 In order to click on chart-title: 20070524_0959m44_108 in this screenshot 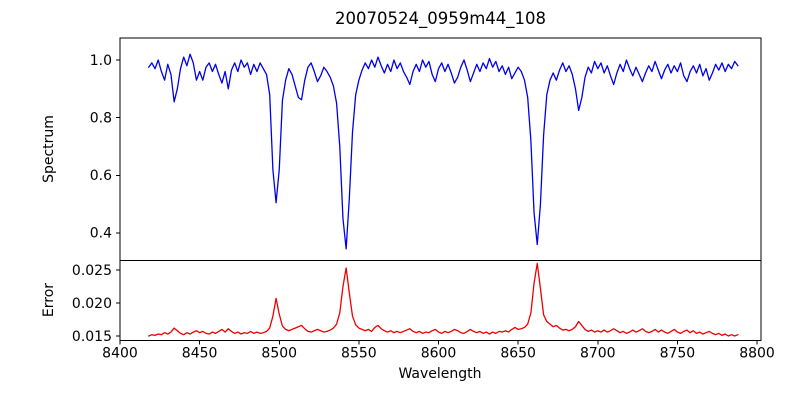, I will do `click(440, 18)`.